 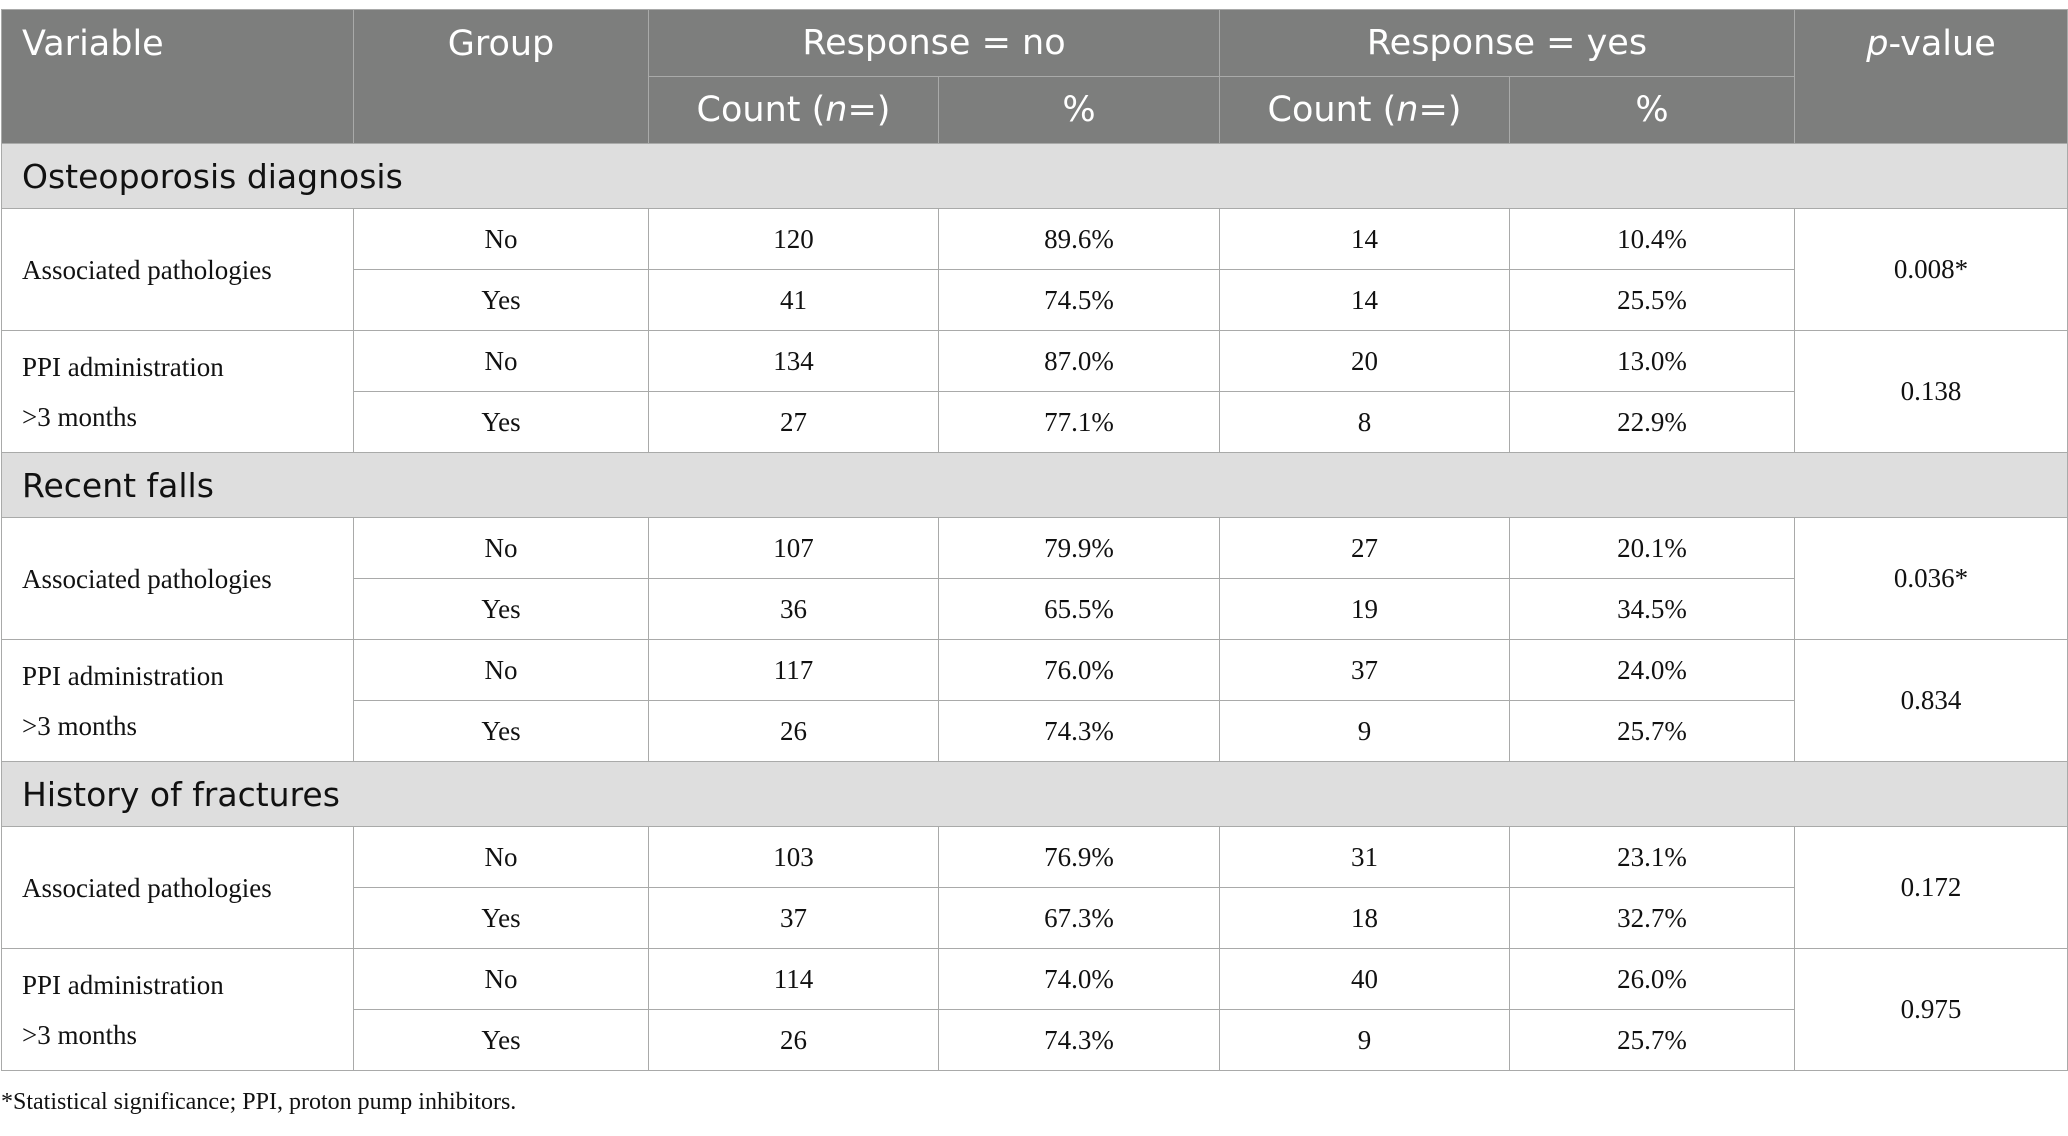 What do you see at coordinates (1364, 422) in the screenshot?
I see `yes-count-cell: 8` at bounding box center [1364, 422].